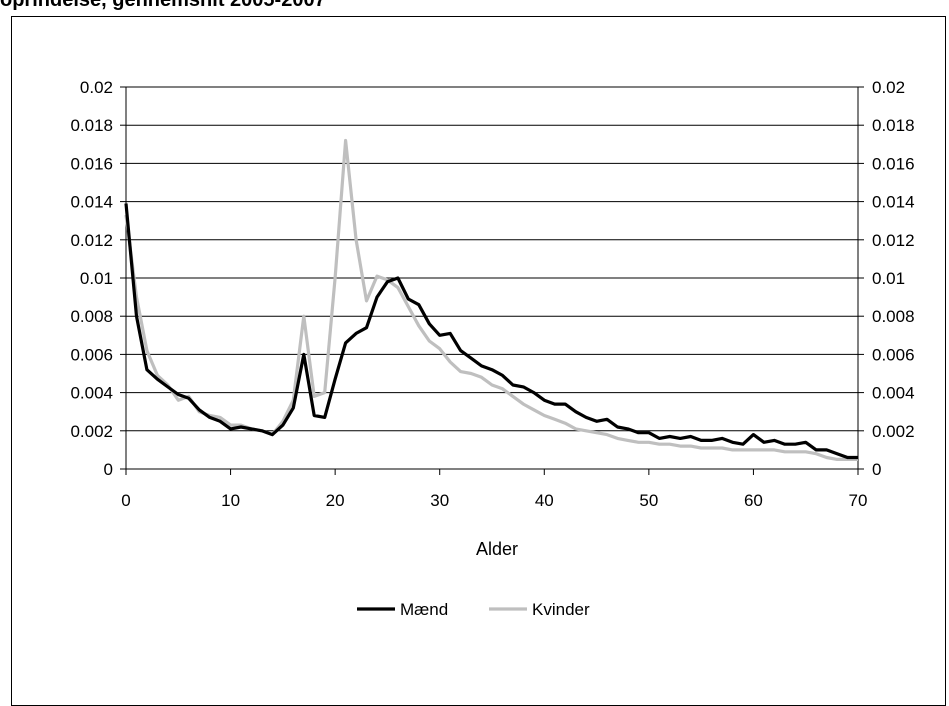 This screenshot has width=949, height=706. Describe the element at coordinates (888, 278) in the screenshot. I see `y-tick-label-right: 0.01` at that location.